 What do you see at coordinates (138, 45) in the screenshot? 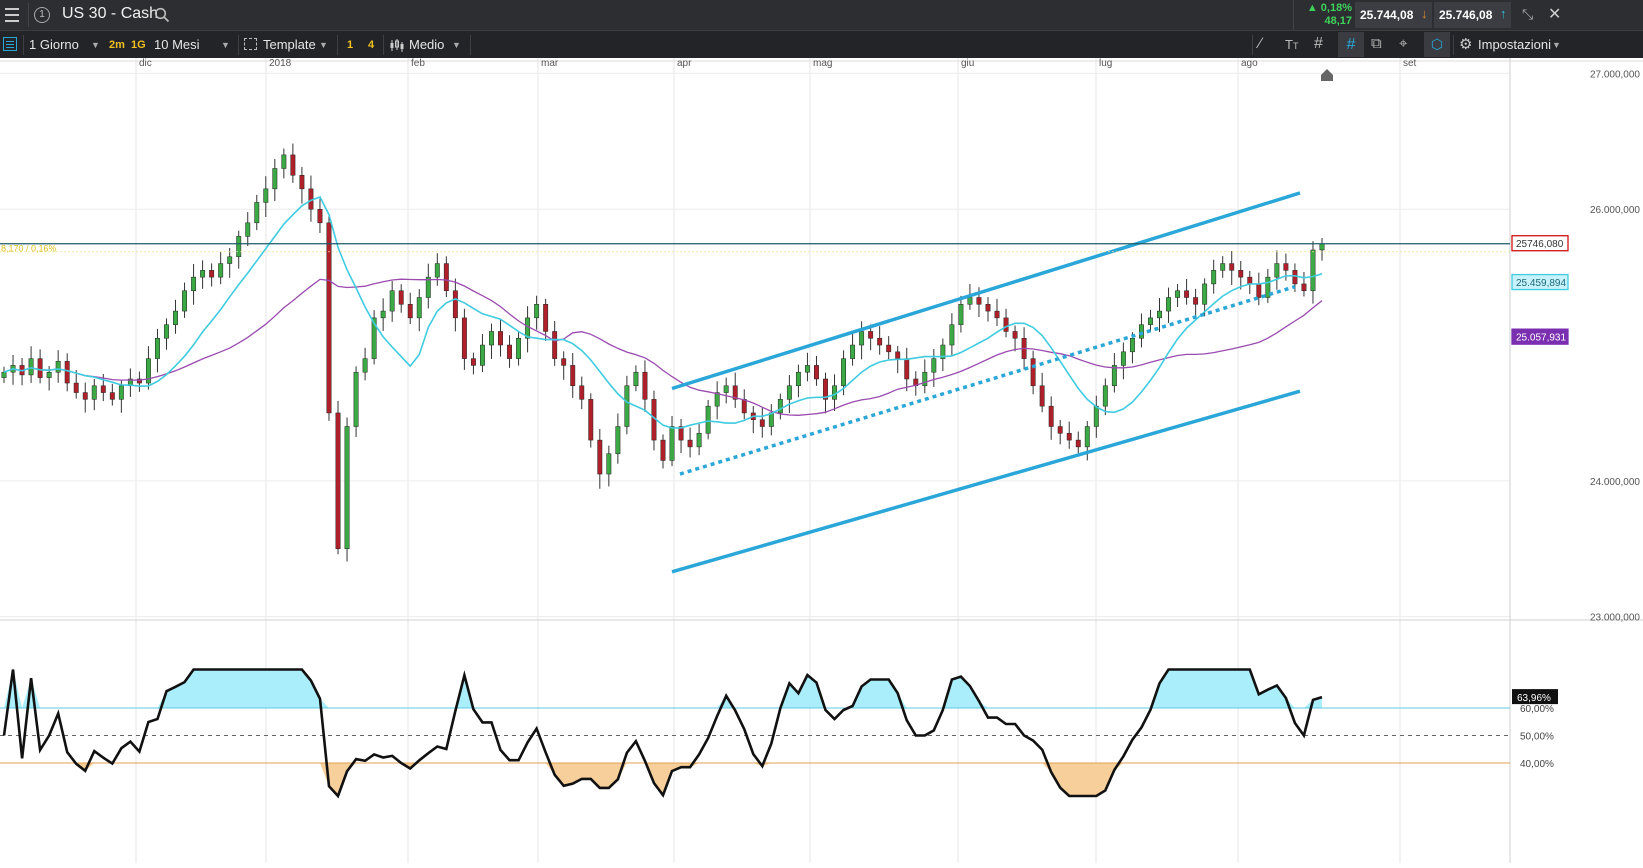
I see `timeframe-1g: 1G` at bounding box center [138, 45].